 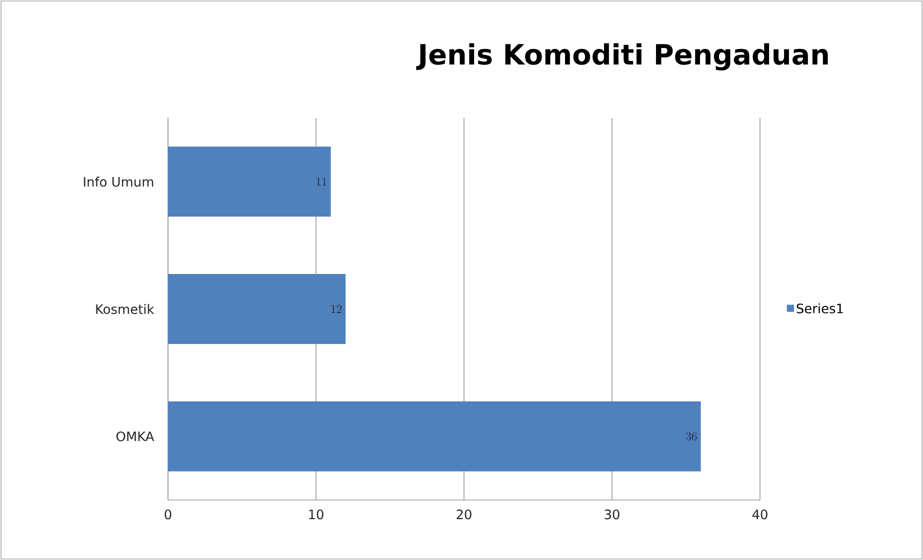 I want to click on x-tick-label: 20, so click(x=464, y=515).